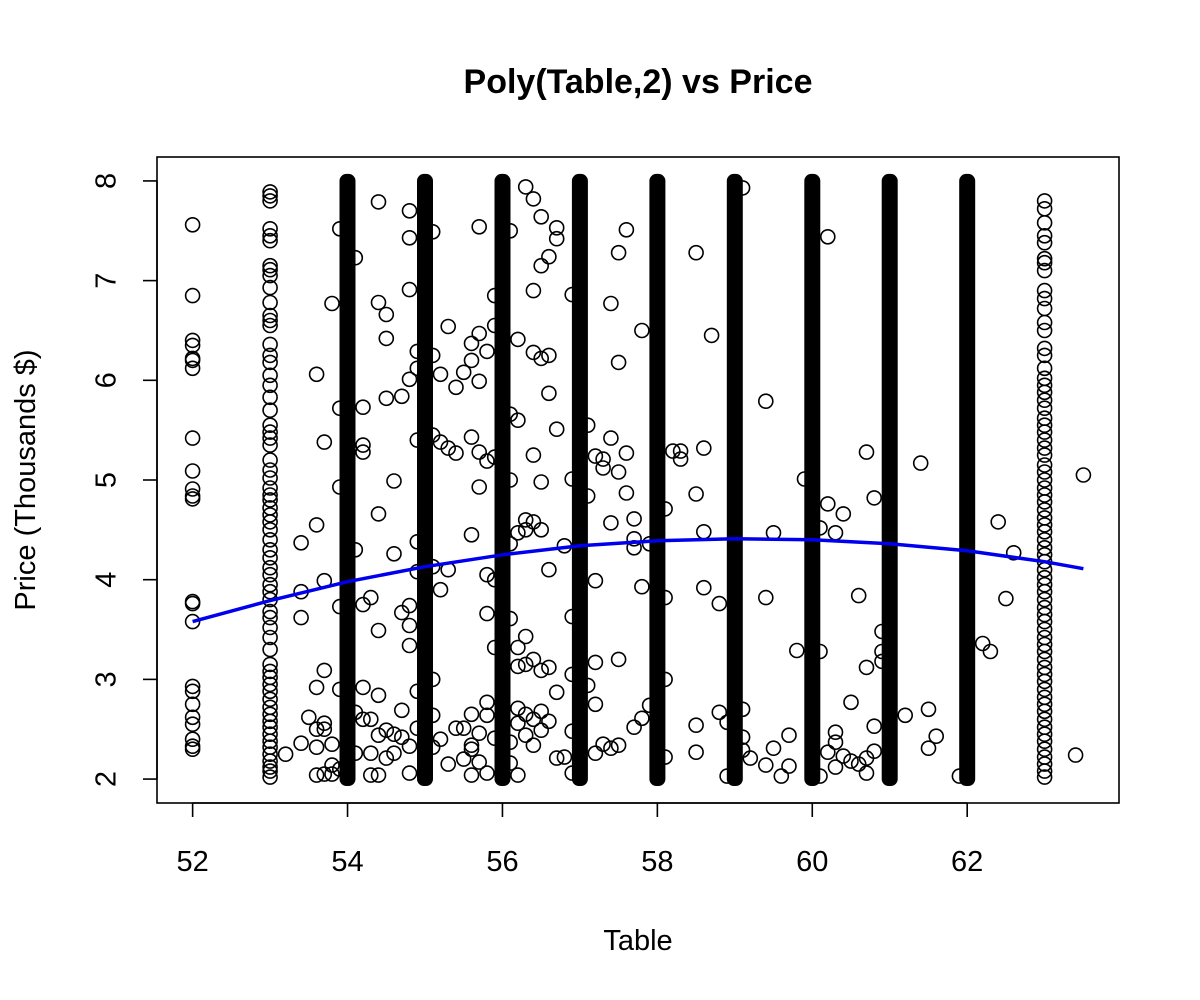  I want to click on x-tick-label: 60, so click(812, 862).